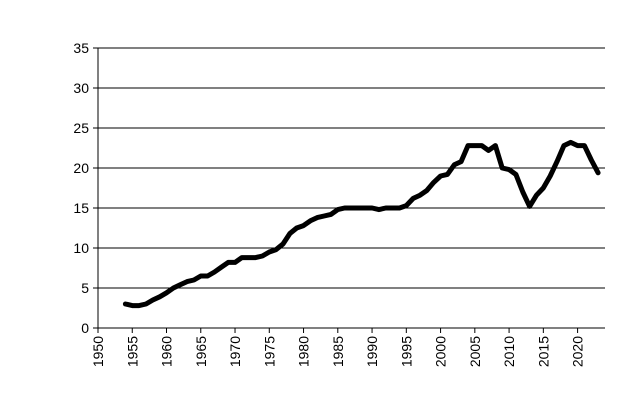 Image resolution: width=633 pixels, height=418 pixels. Describe the element at coordinates (338, 351) in the screenshot. I see `x-tick-label: 1985` at that location.